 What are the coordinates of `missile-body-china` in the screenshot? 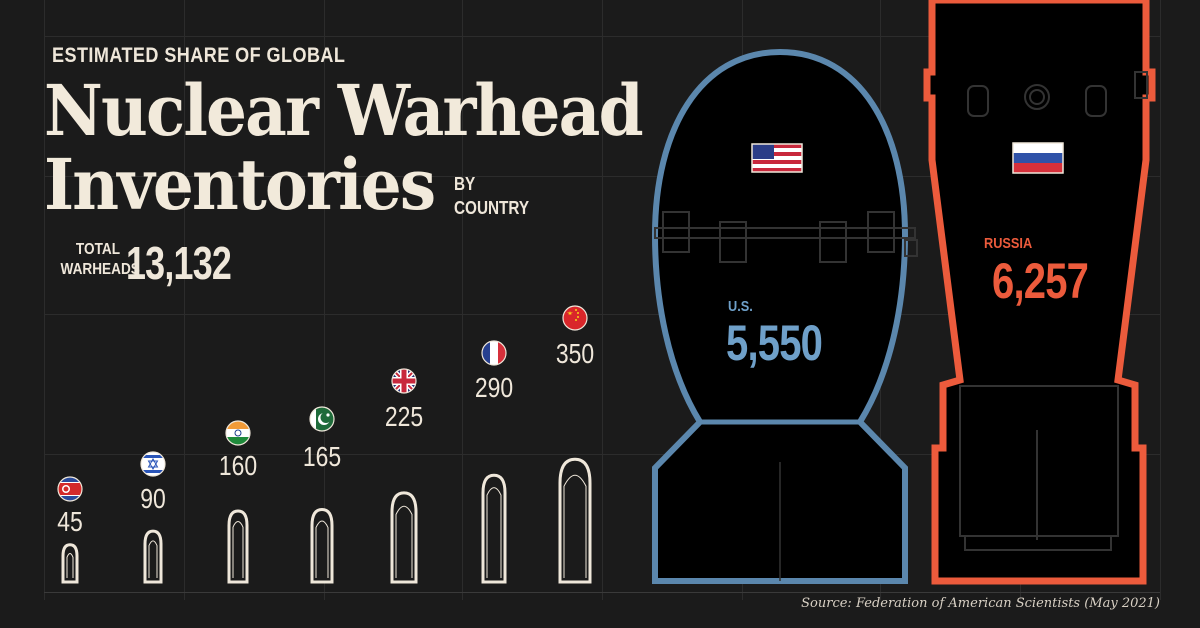 It's located at (575, 520).